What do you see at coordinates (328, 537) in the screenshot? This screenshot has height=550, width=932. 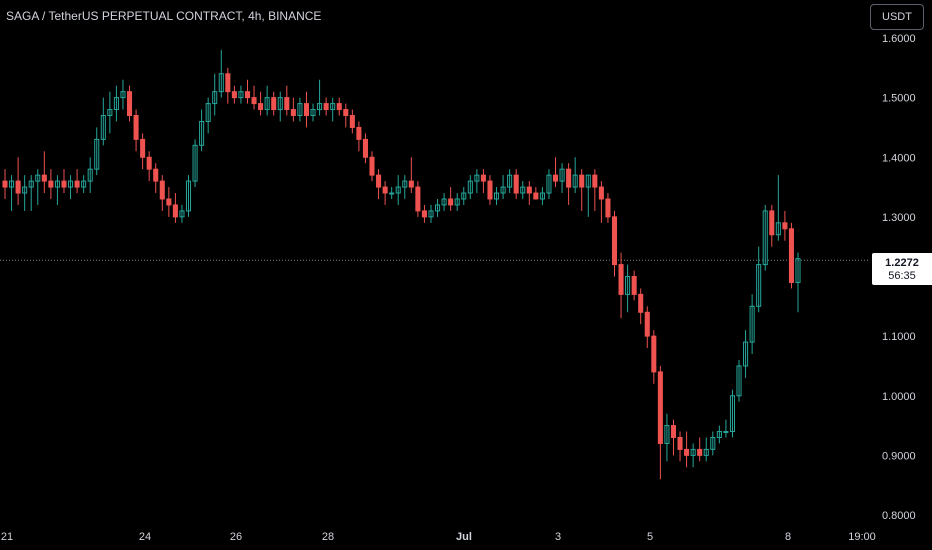 I see `x-tick-label: 28` at bounding box center [328, 537].